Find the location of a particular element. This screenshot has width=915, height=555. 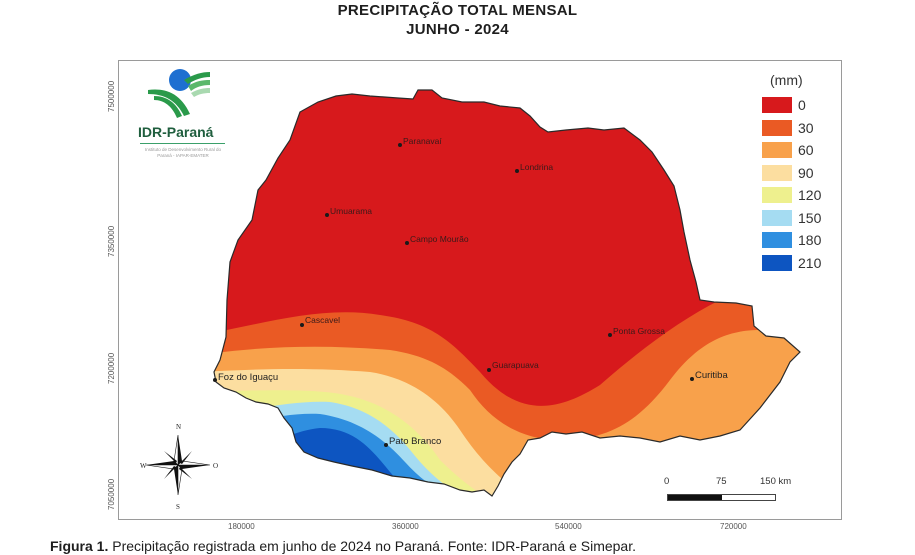

svg-text: O is located at coordinates (215, 466).